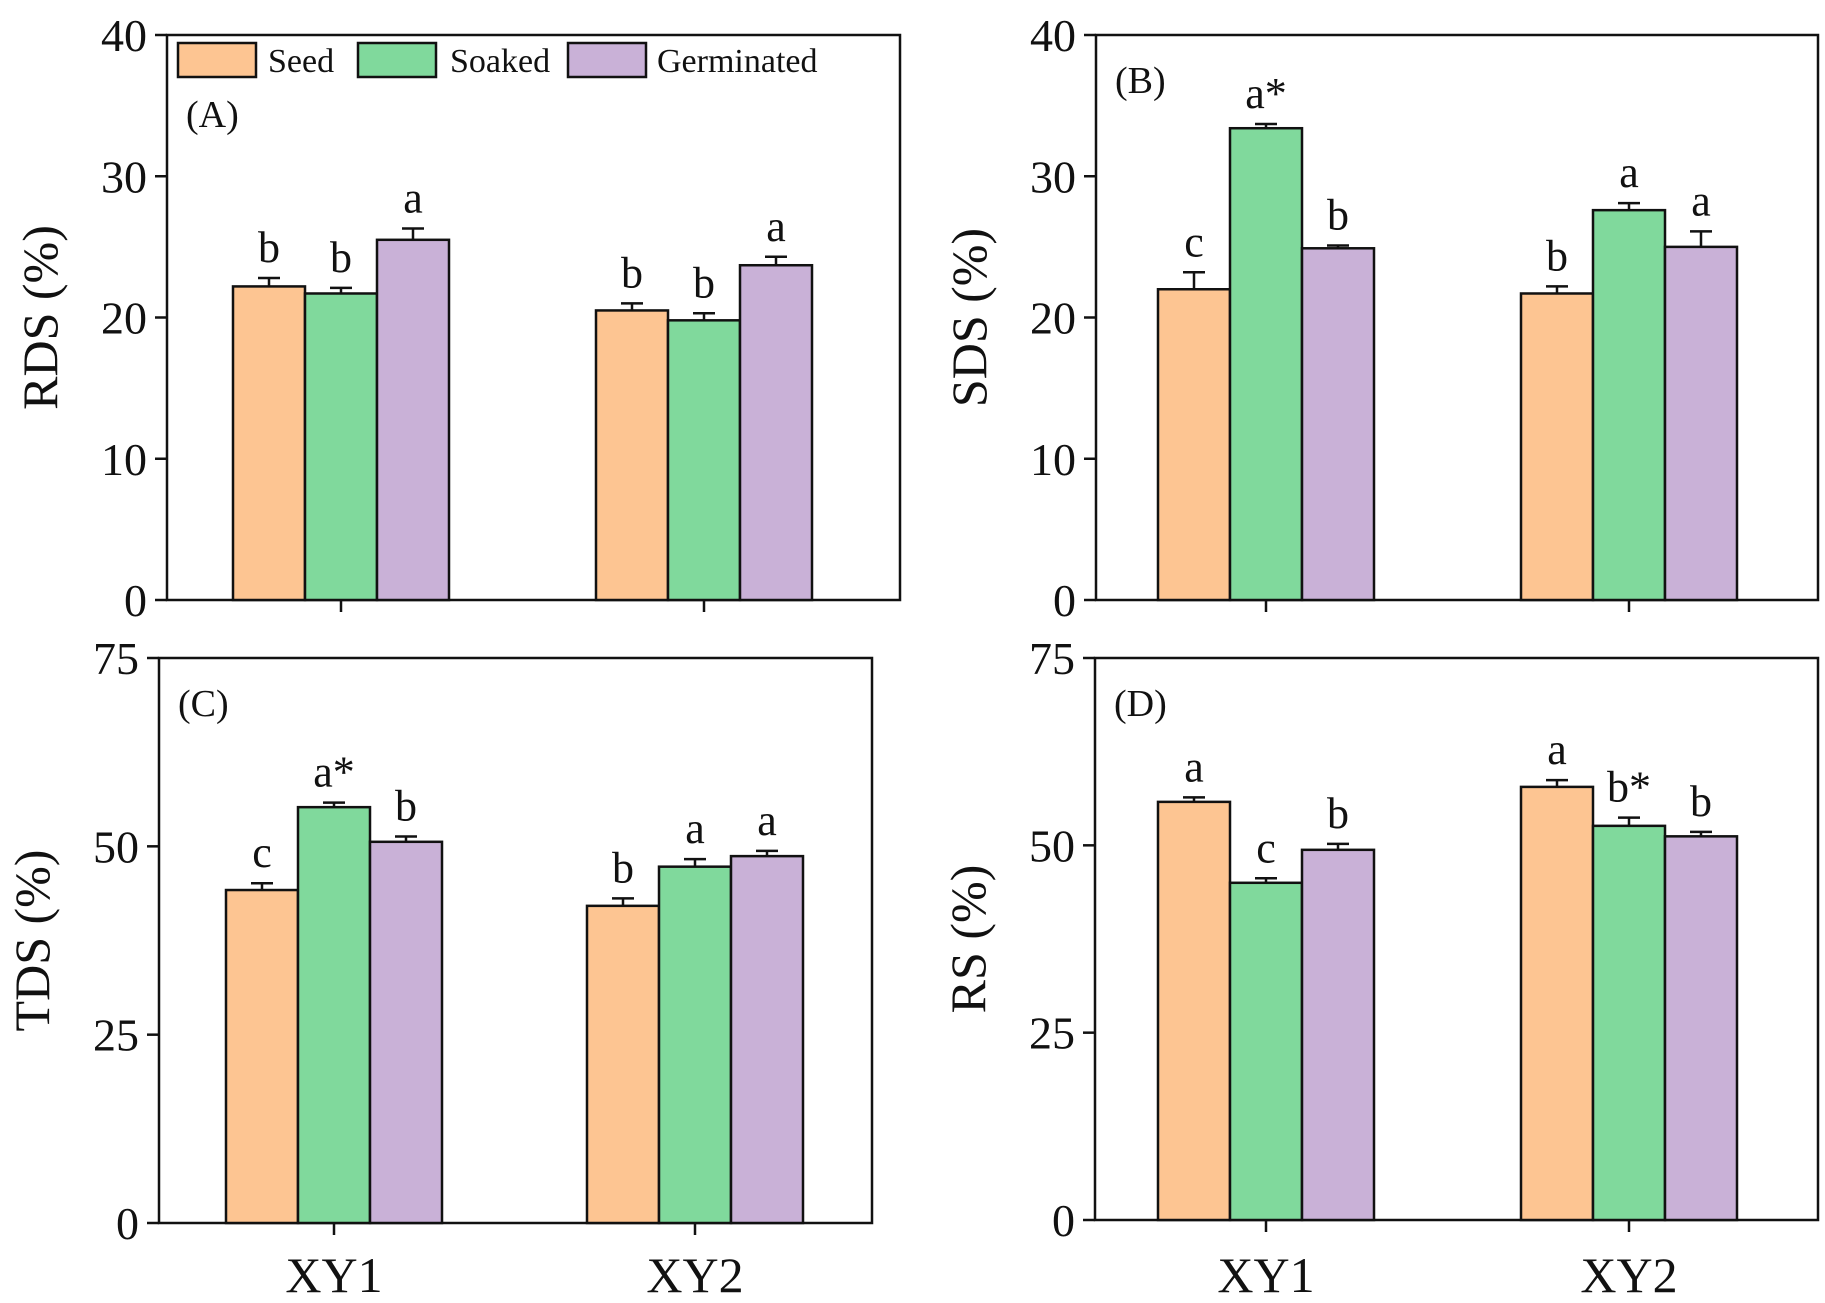 This screenshot has height=1303, width=1825. I want to click on panel-label: (C), so click(203, 704).